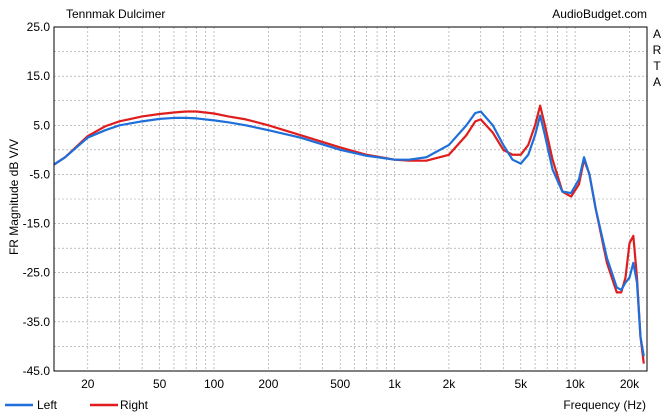 This screenshot has height=420, width=671. I want to click on y-tick-label: 15.0, so click(39, 76).